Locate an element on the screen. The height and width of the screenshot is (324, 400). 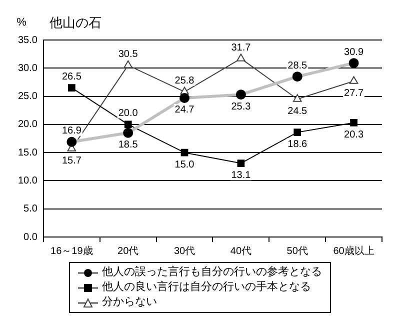
y-tick-label: 30.0 is located at coordinates (28, 68).